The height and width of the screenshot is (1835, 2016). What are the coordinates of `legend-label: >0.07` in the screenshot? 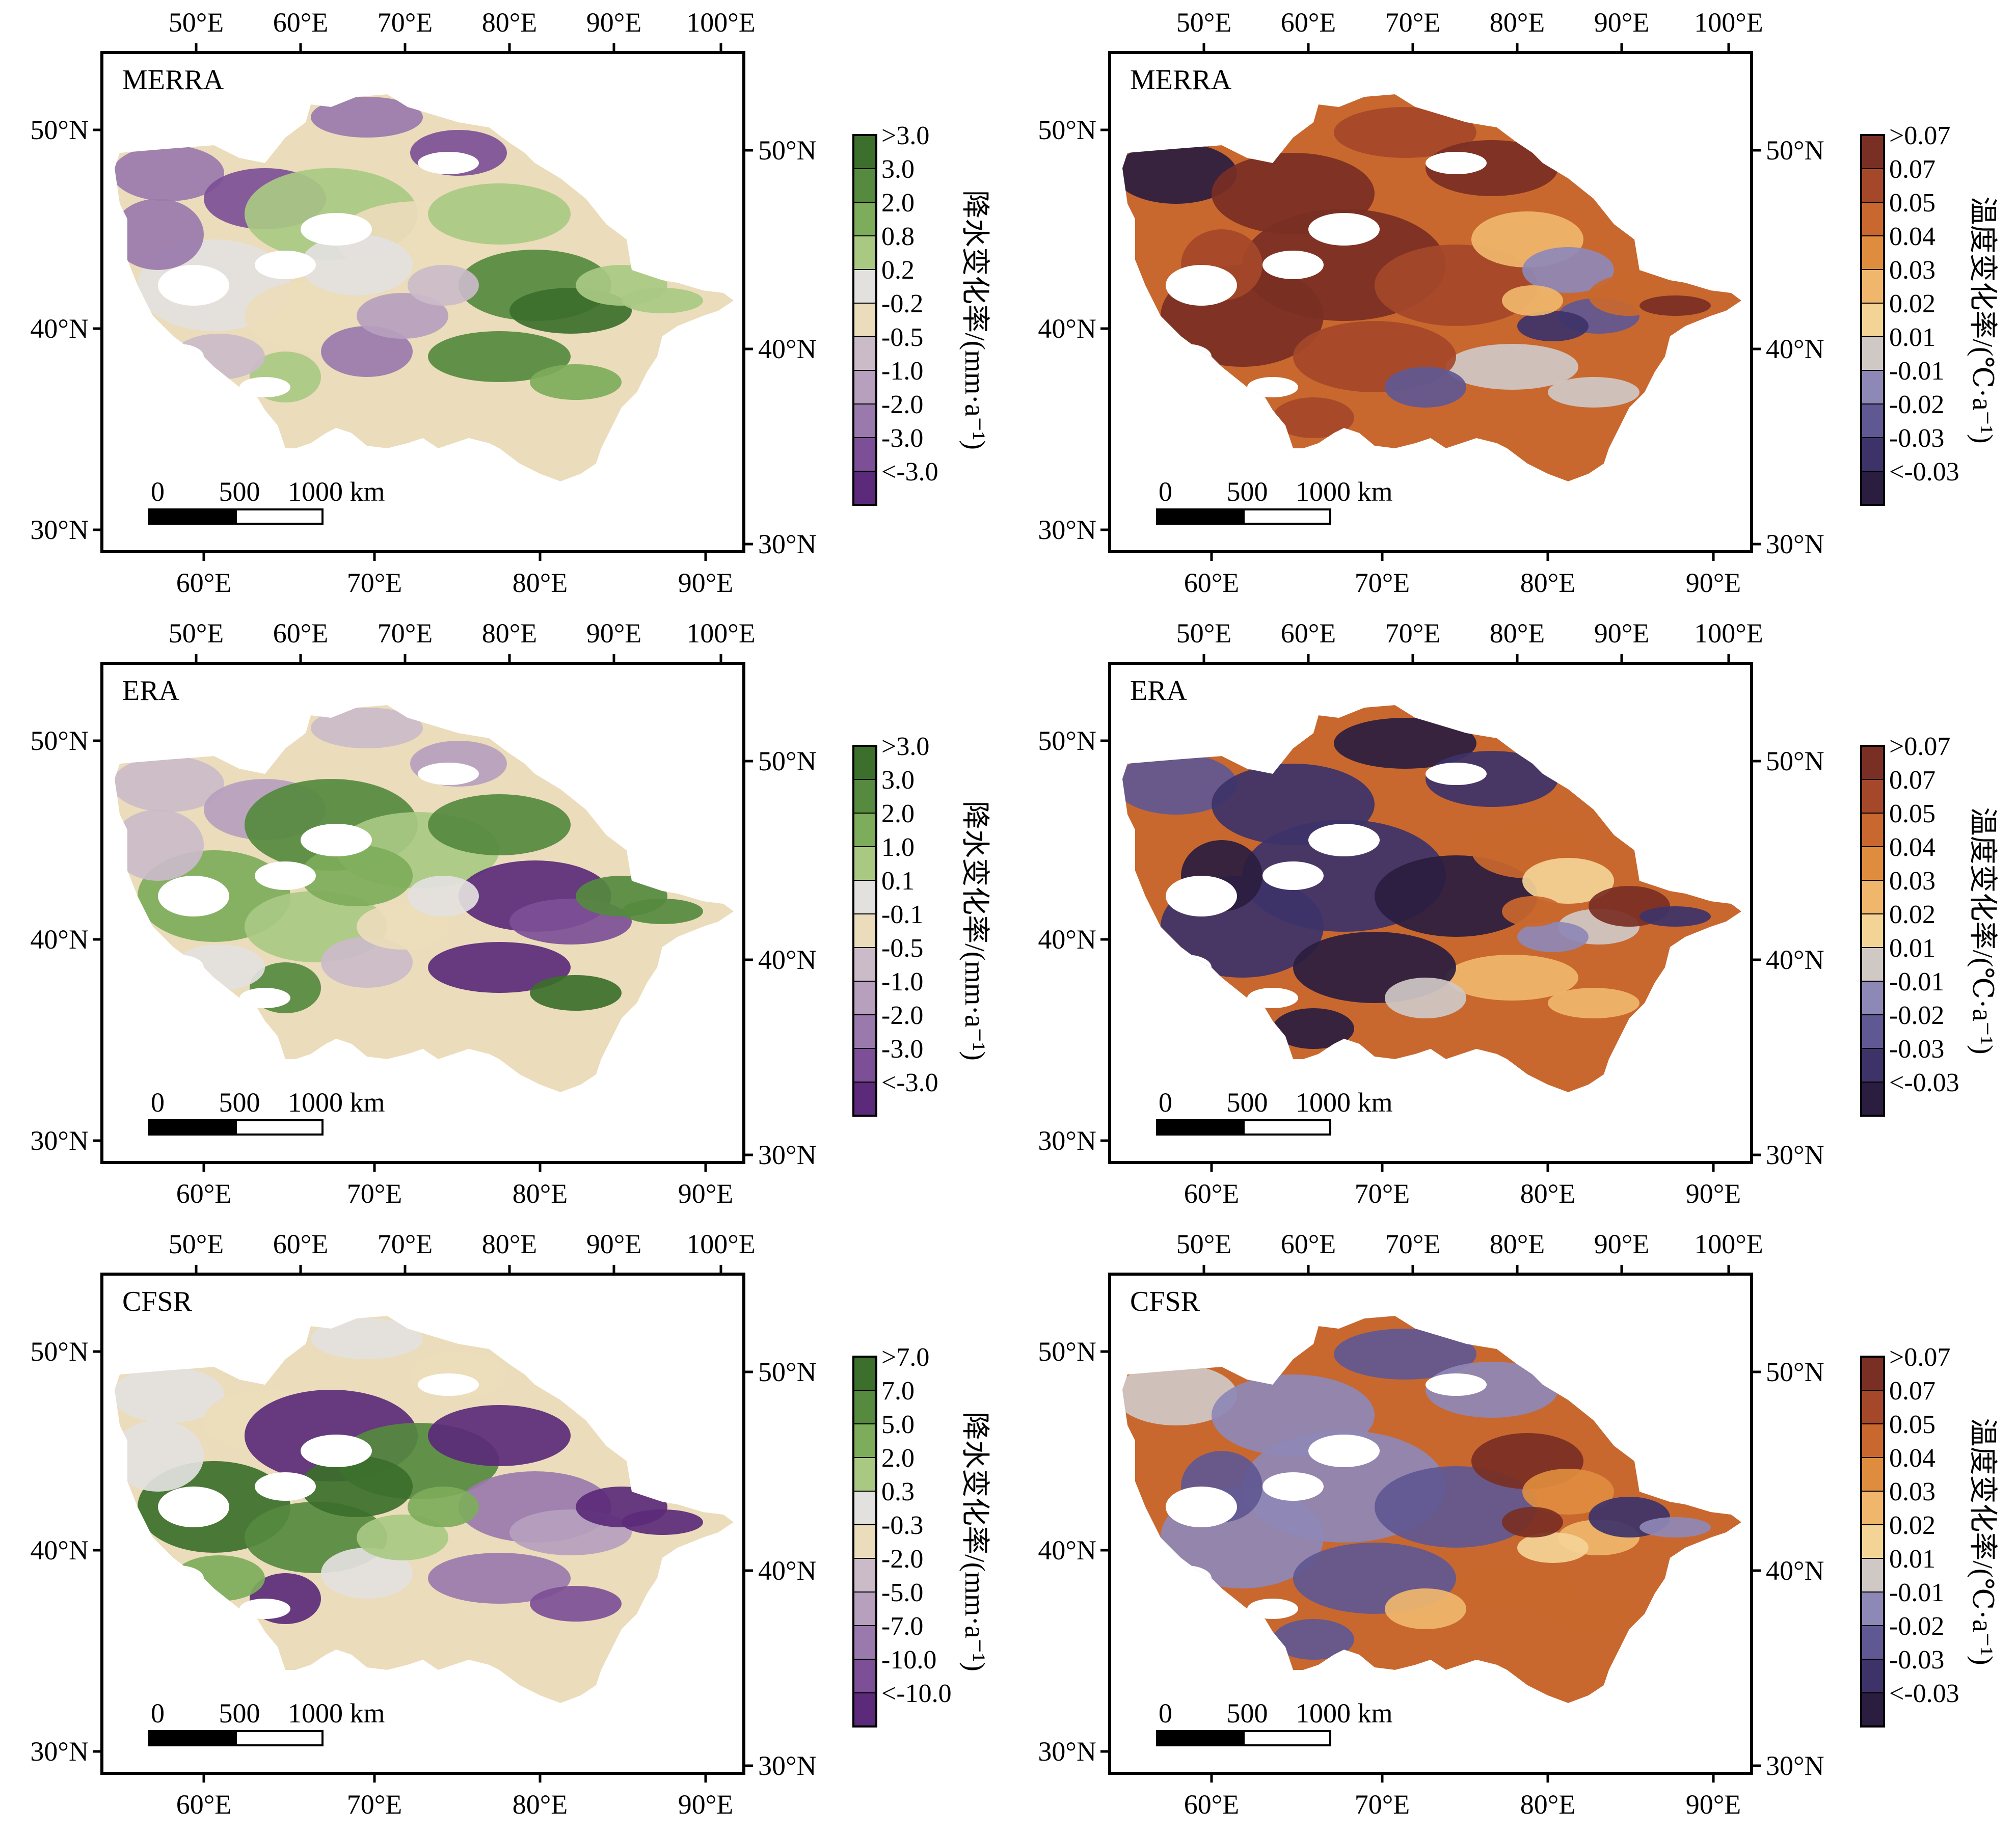 It's located at (1919, 746).